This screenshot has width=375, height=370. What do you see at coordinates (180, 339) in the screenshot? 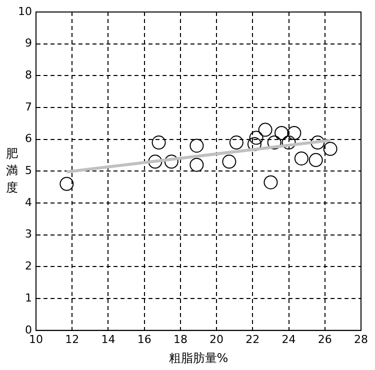
I see `x-tick-label: 18` at bounding box center [180, 339].